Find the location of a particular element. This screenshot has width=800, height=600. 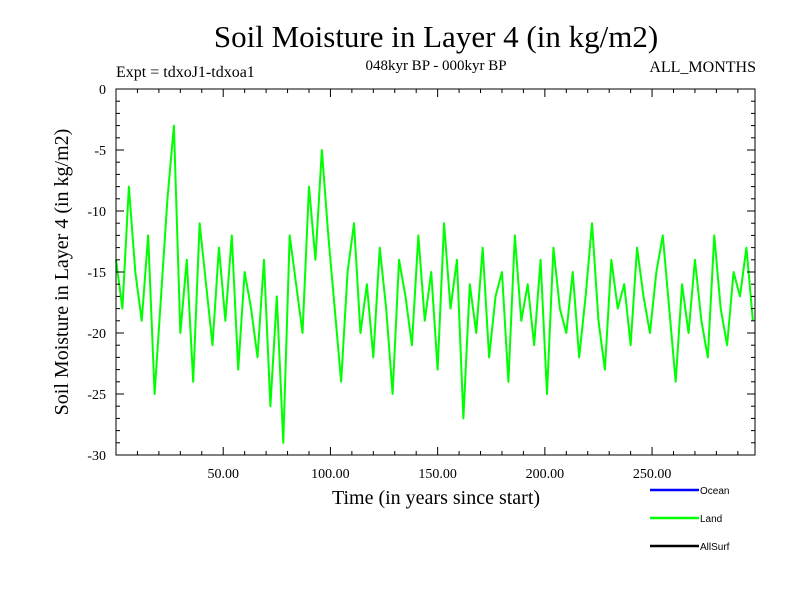

legend-label-ocean: Ocean is located at coordinates (714, 491).